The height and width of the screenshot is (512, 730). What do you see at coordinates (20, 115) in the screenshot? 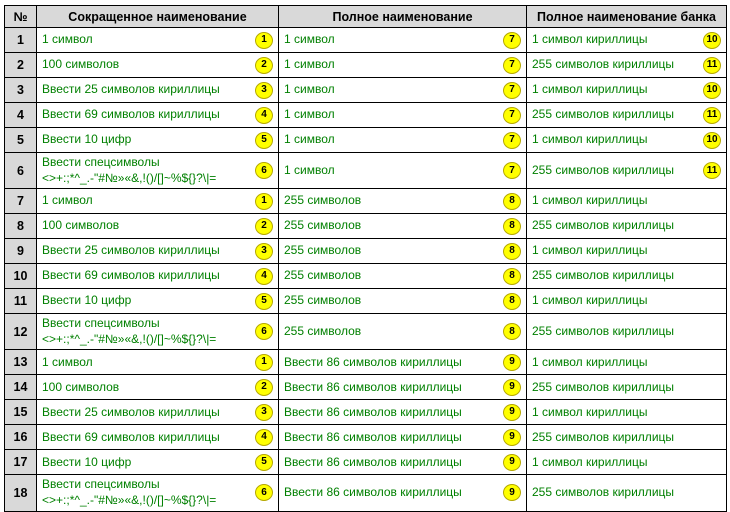
I see `row-number: 4` at bounding box center [20, 115].